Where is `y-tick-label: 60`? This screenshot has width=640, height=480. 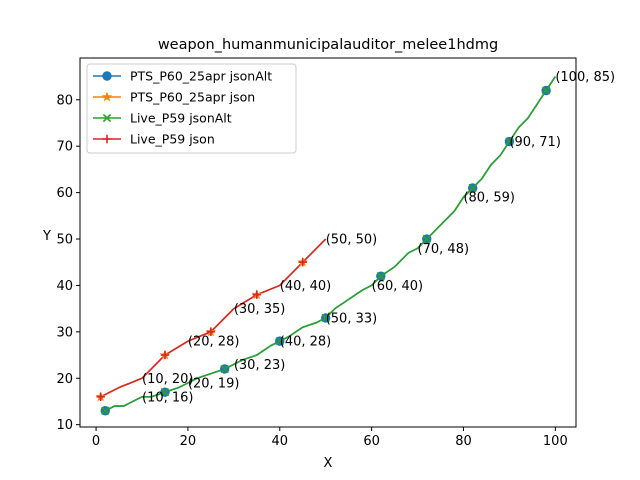 y-tick-label: 60 is located at coordinates (64, 193).